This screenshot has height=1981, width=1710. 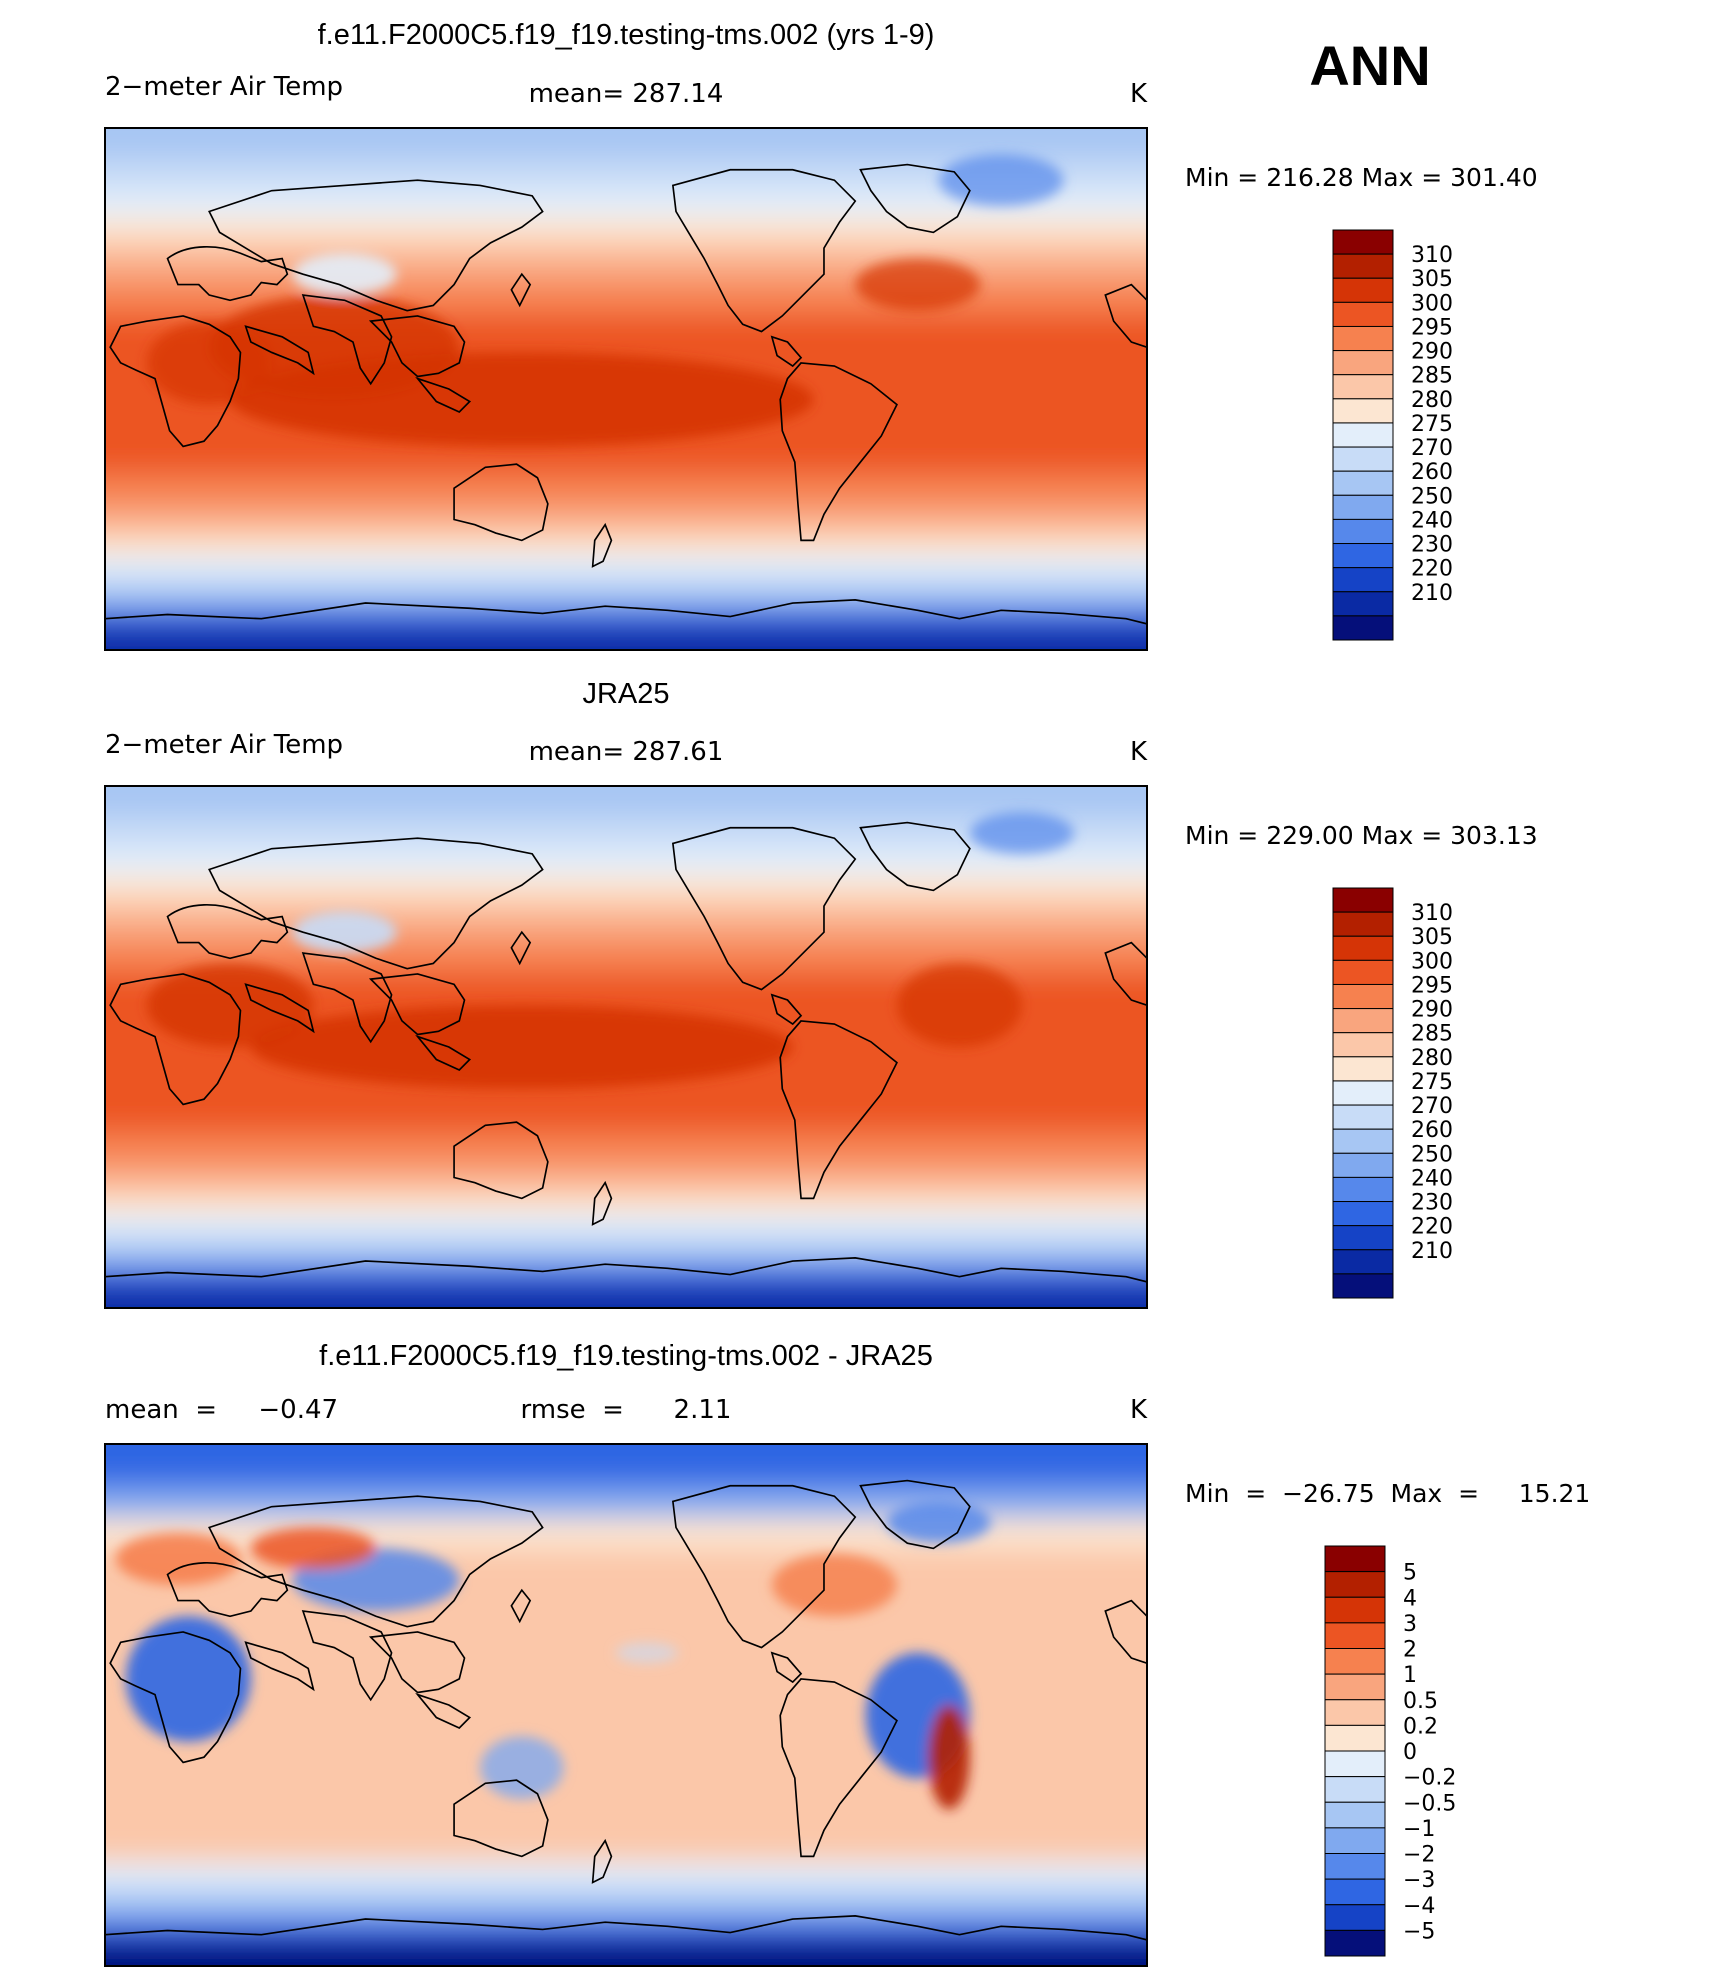 I want to click on colorbar-tick-label: 0.5, so click(x=1420, y=1701).